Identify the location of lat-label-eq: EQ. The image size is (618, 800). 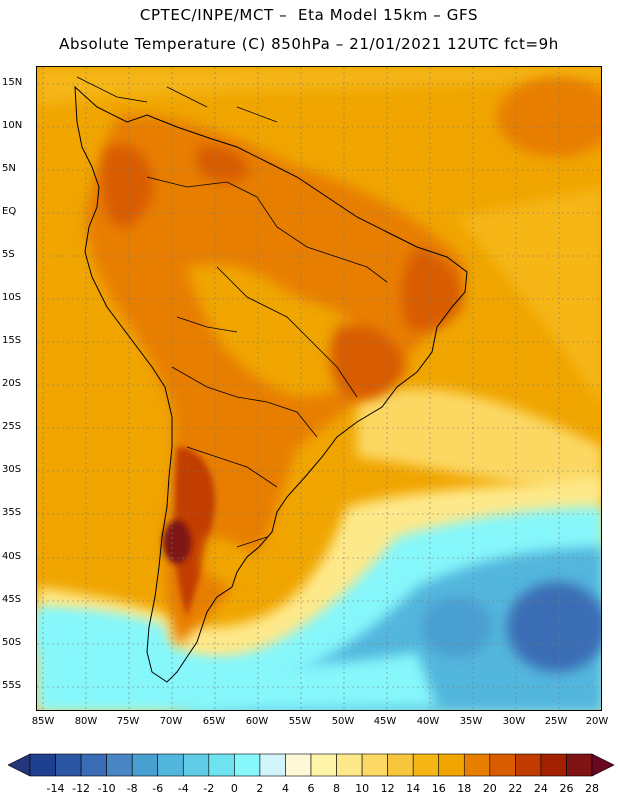
(9, 211).